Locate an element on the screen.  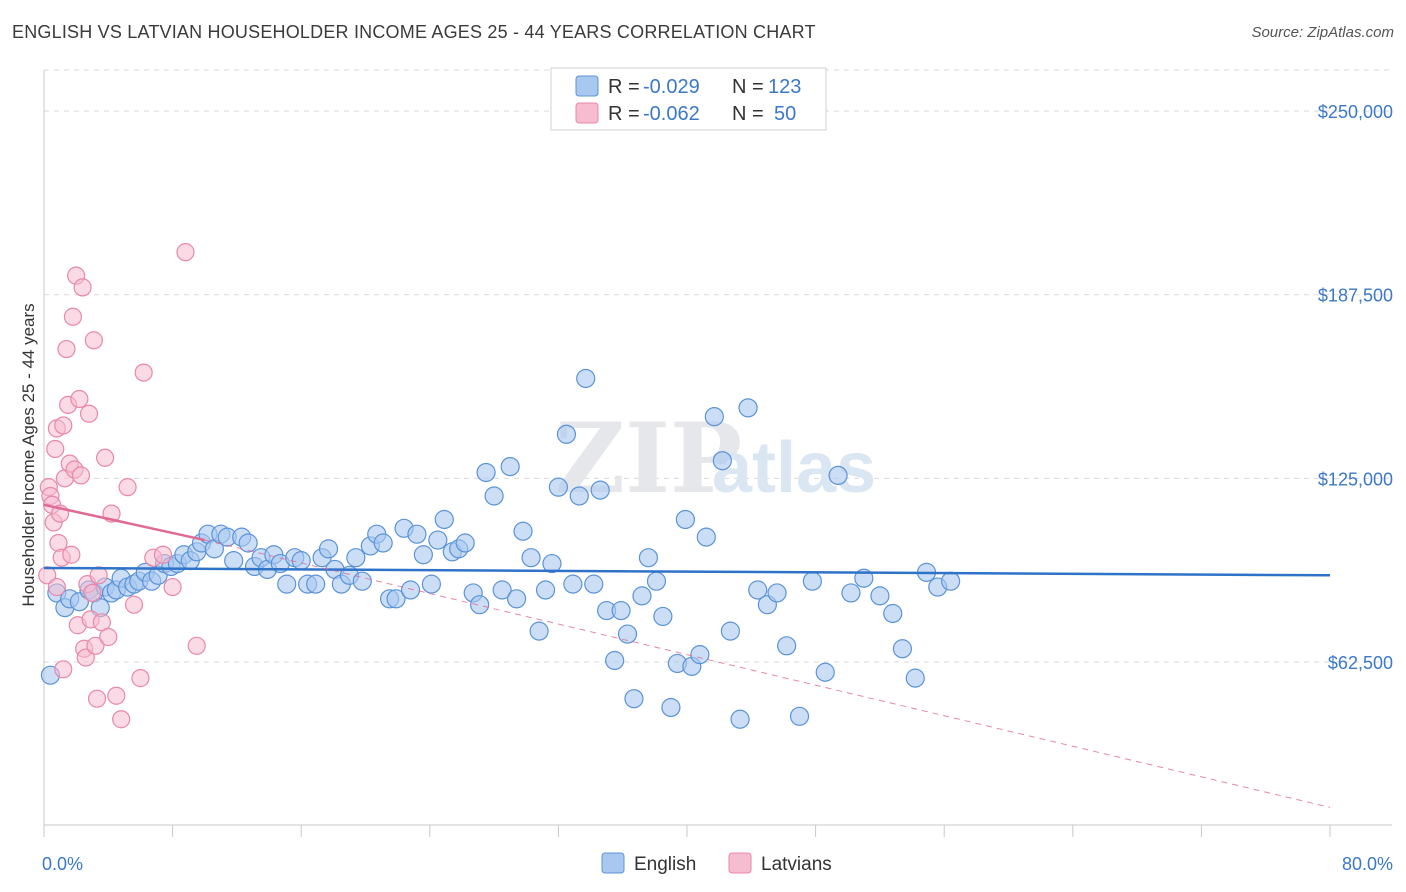
legend-r-label-1: R = is located at coordinates (626, 87).